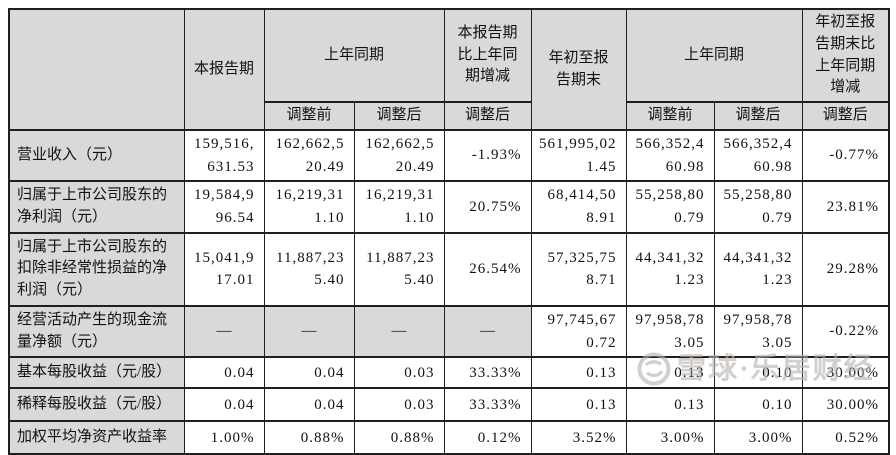 Image resolution: width=896 pixels, height=455 pixels. I want to click on value-cell: 0.52%, so click(845, 437).